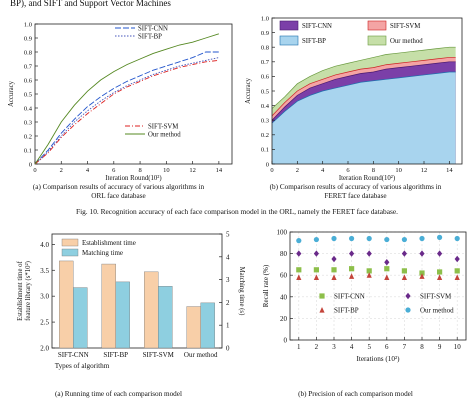  What do you see at coordinates (265, 150) in the screenshot?
I see `y-tick-label: 0.1` at bounding box center [265, 150].